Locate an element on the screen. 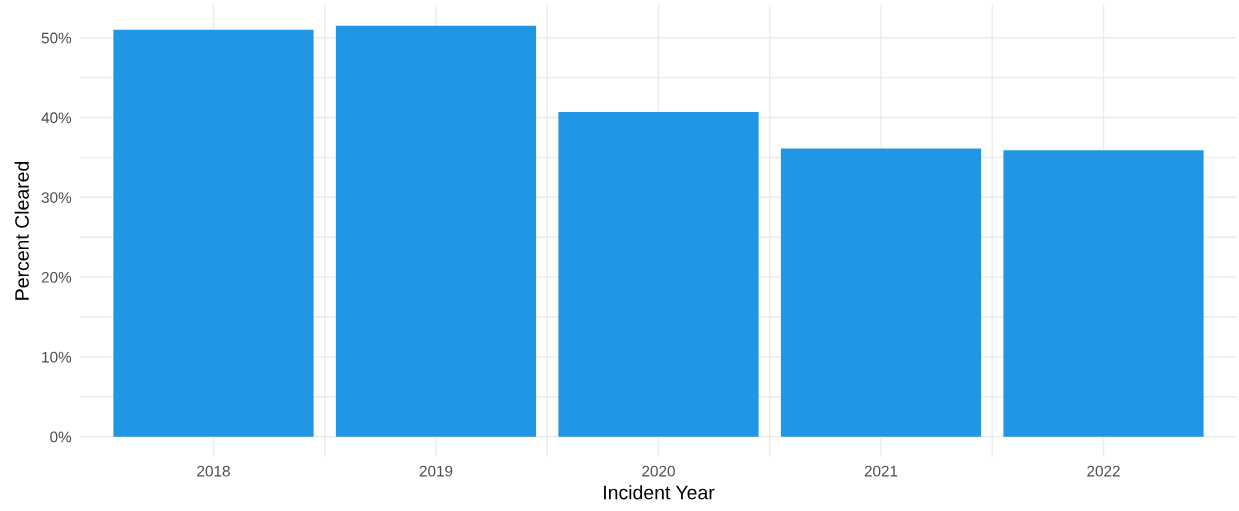 This screenshot has width=1239, height=511. x-tick-label: 2018 is located at coordinates (213, 471).